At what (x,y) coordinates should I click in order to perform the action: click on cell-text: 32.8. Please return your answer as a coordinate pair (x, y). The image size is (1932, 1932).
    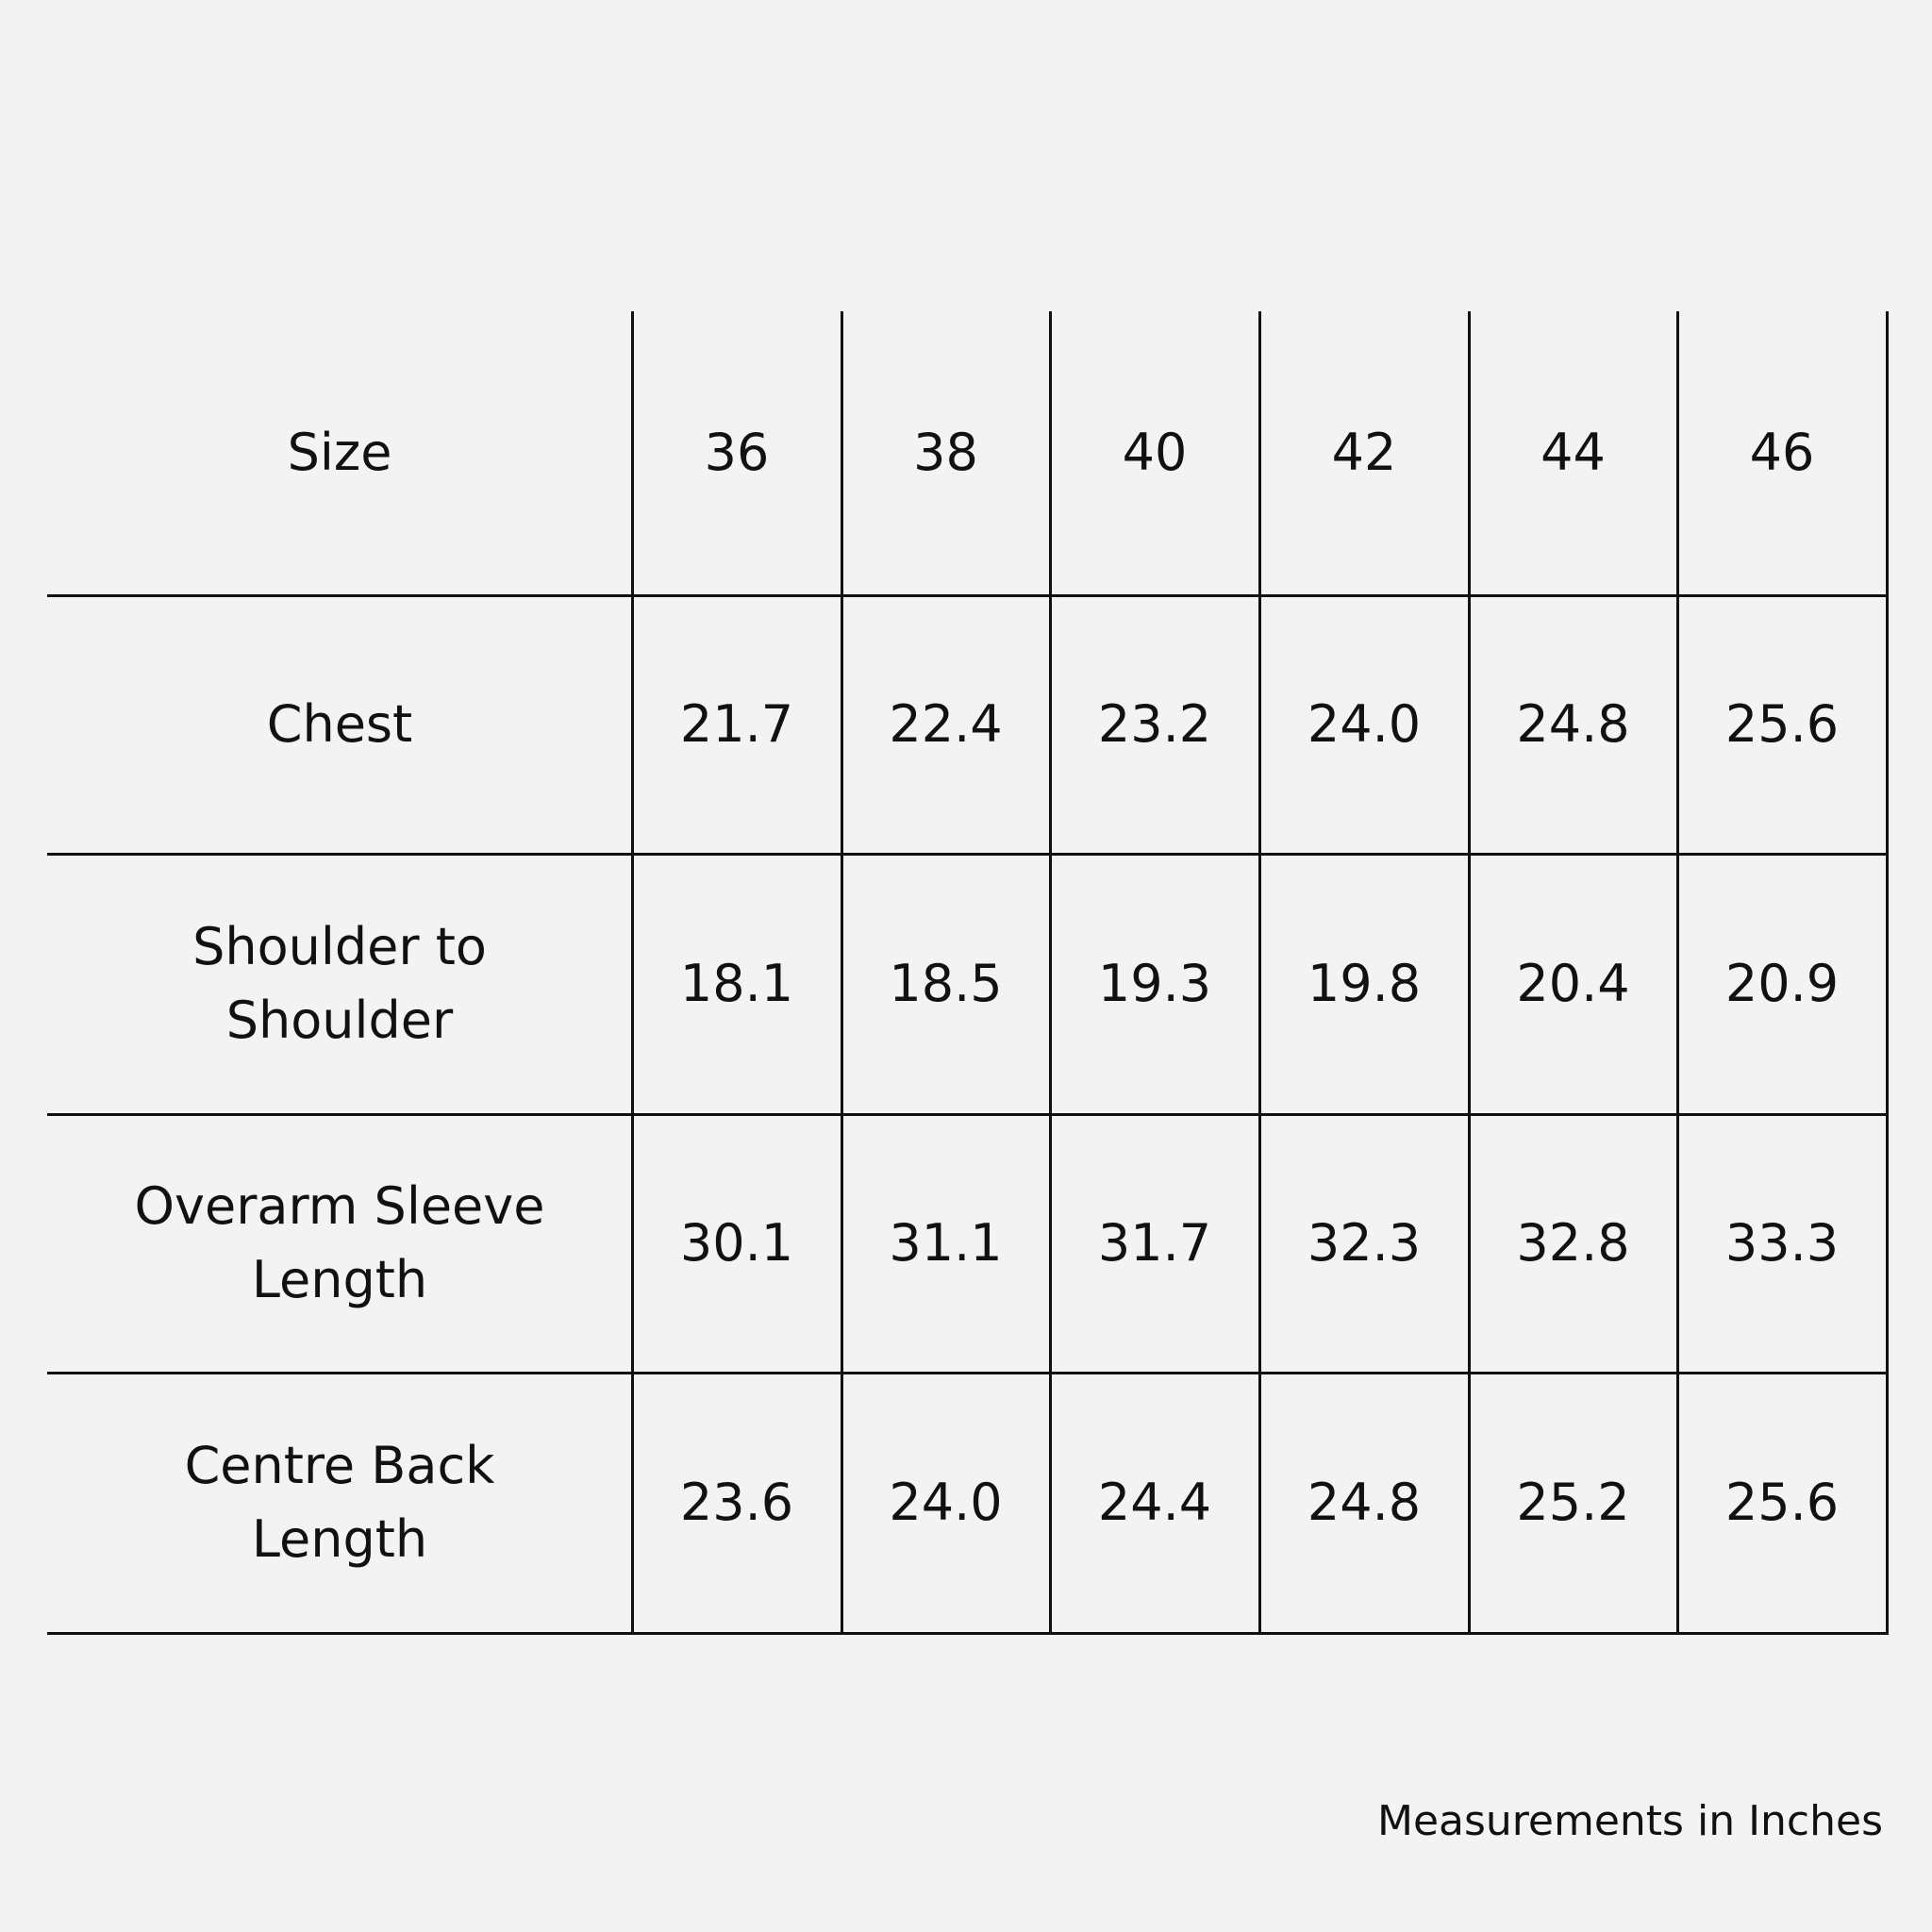
    Looking at the image, I should click on (1573, 1243).